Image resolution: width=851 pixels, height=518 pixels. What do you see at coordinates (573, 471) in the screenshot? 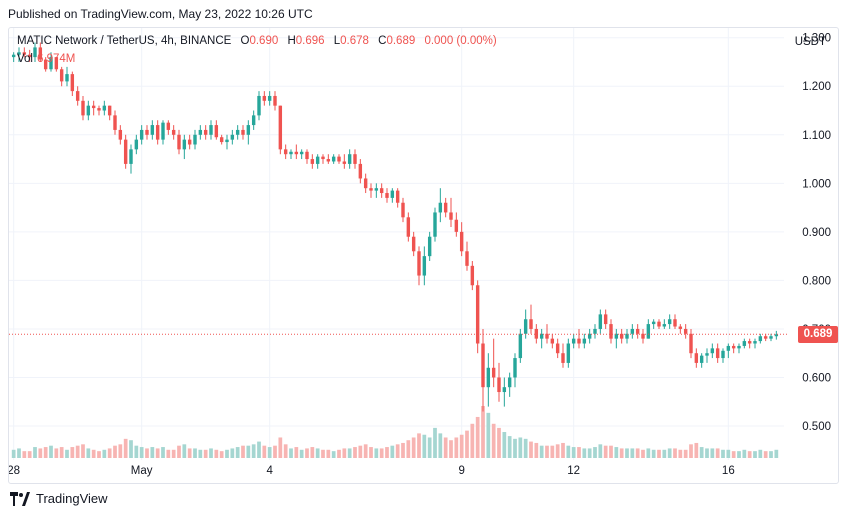
I see `time-tick-label: 12` at bounding box center [573, 471].